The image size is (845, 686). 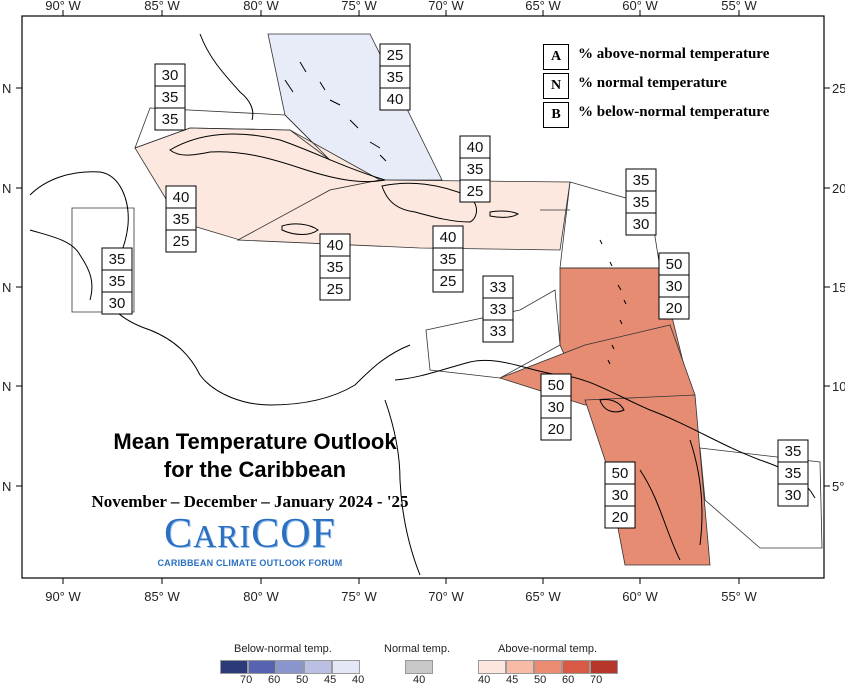 What do you see at coordinates (255, 469) in the screenshot?
I see `map-title-line2: for the Caribbean` at bounding box center [255, 469].